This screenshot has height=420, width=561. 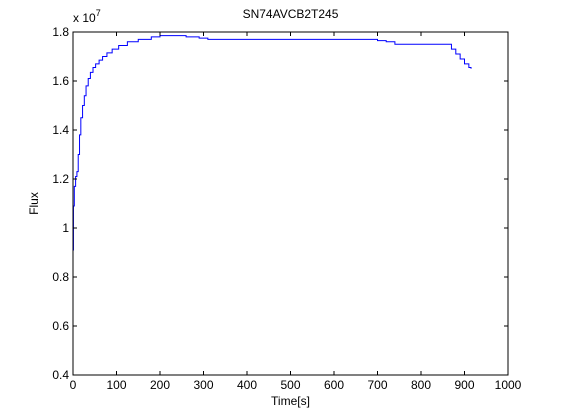 I want to click on y-tick-label: 0.8, so click(x=60, y=277).